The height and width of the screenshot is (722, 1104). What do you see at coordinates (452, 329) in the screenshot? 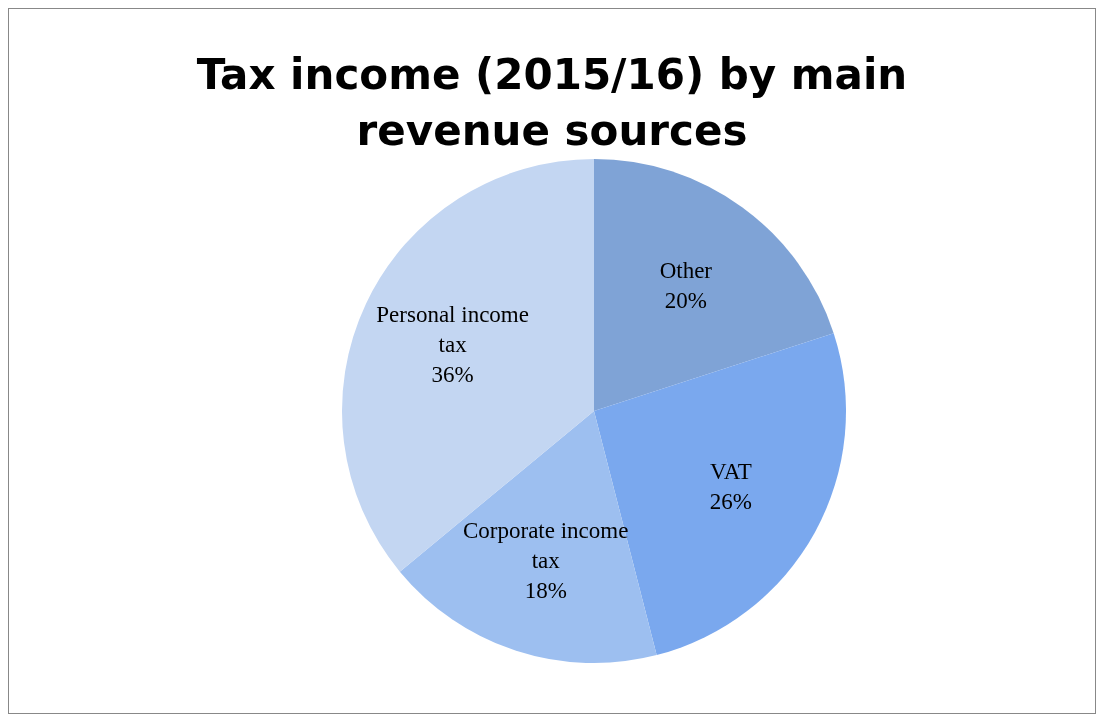
I see `slice-label: Personal income tax` at bounding box center [452, 329].